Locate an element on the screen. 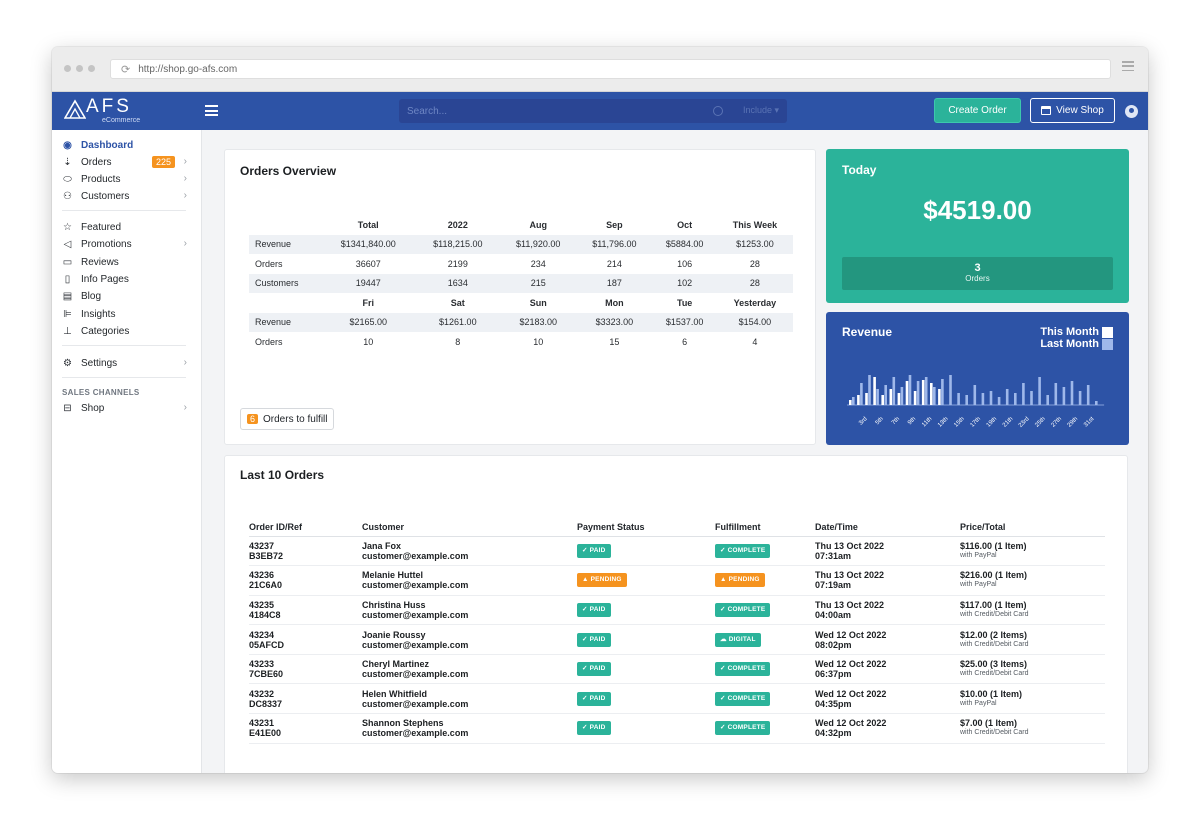 The height and width of the screenshot is (820, 1200). minimize-dot is located at coordinates (79, 68).